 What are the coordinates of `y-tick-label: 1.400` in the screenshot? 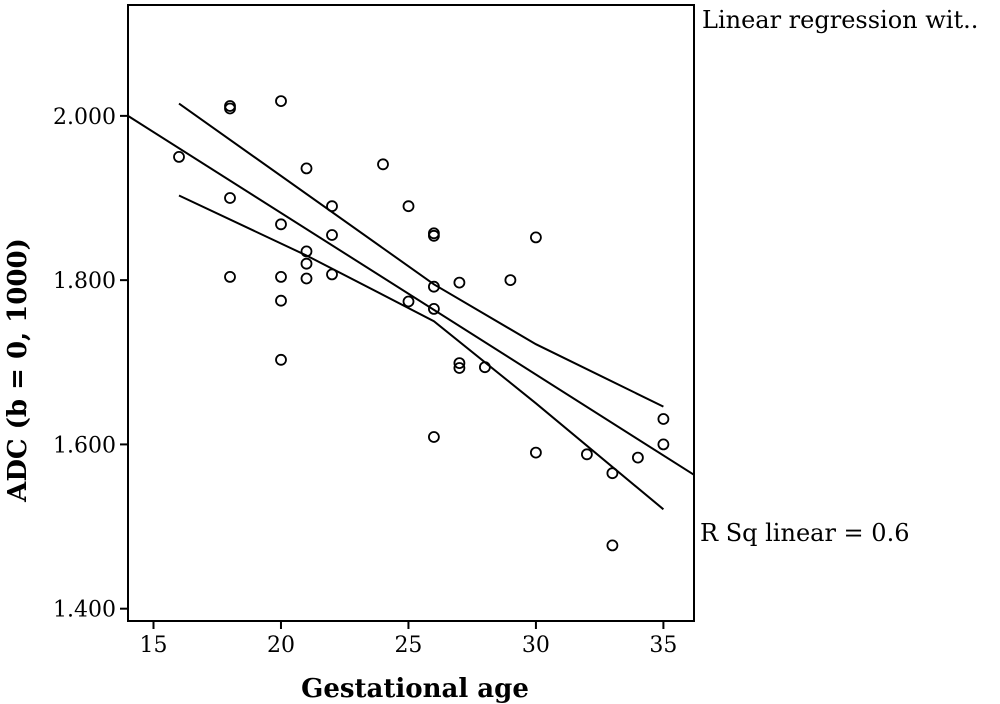 It's located at (84, 610).